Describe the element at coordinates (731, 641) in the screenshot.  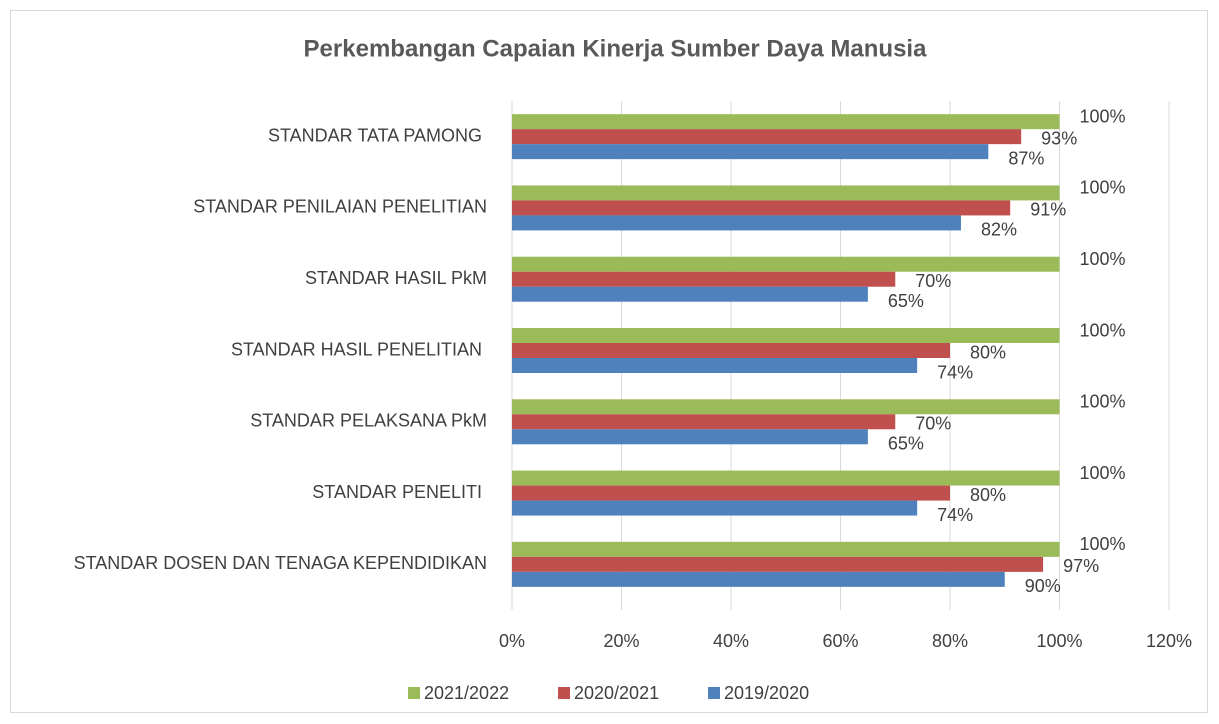
I see `x-tick-label: 40%` at that location.